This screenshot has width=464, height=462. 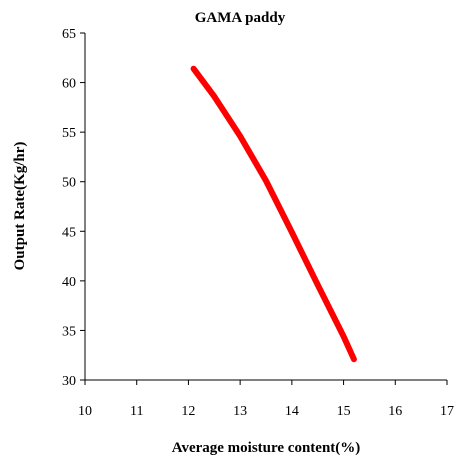 I want to click on x-tick-label: 14, so click(x=292, y=411).